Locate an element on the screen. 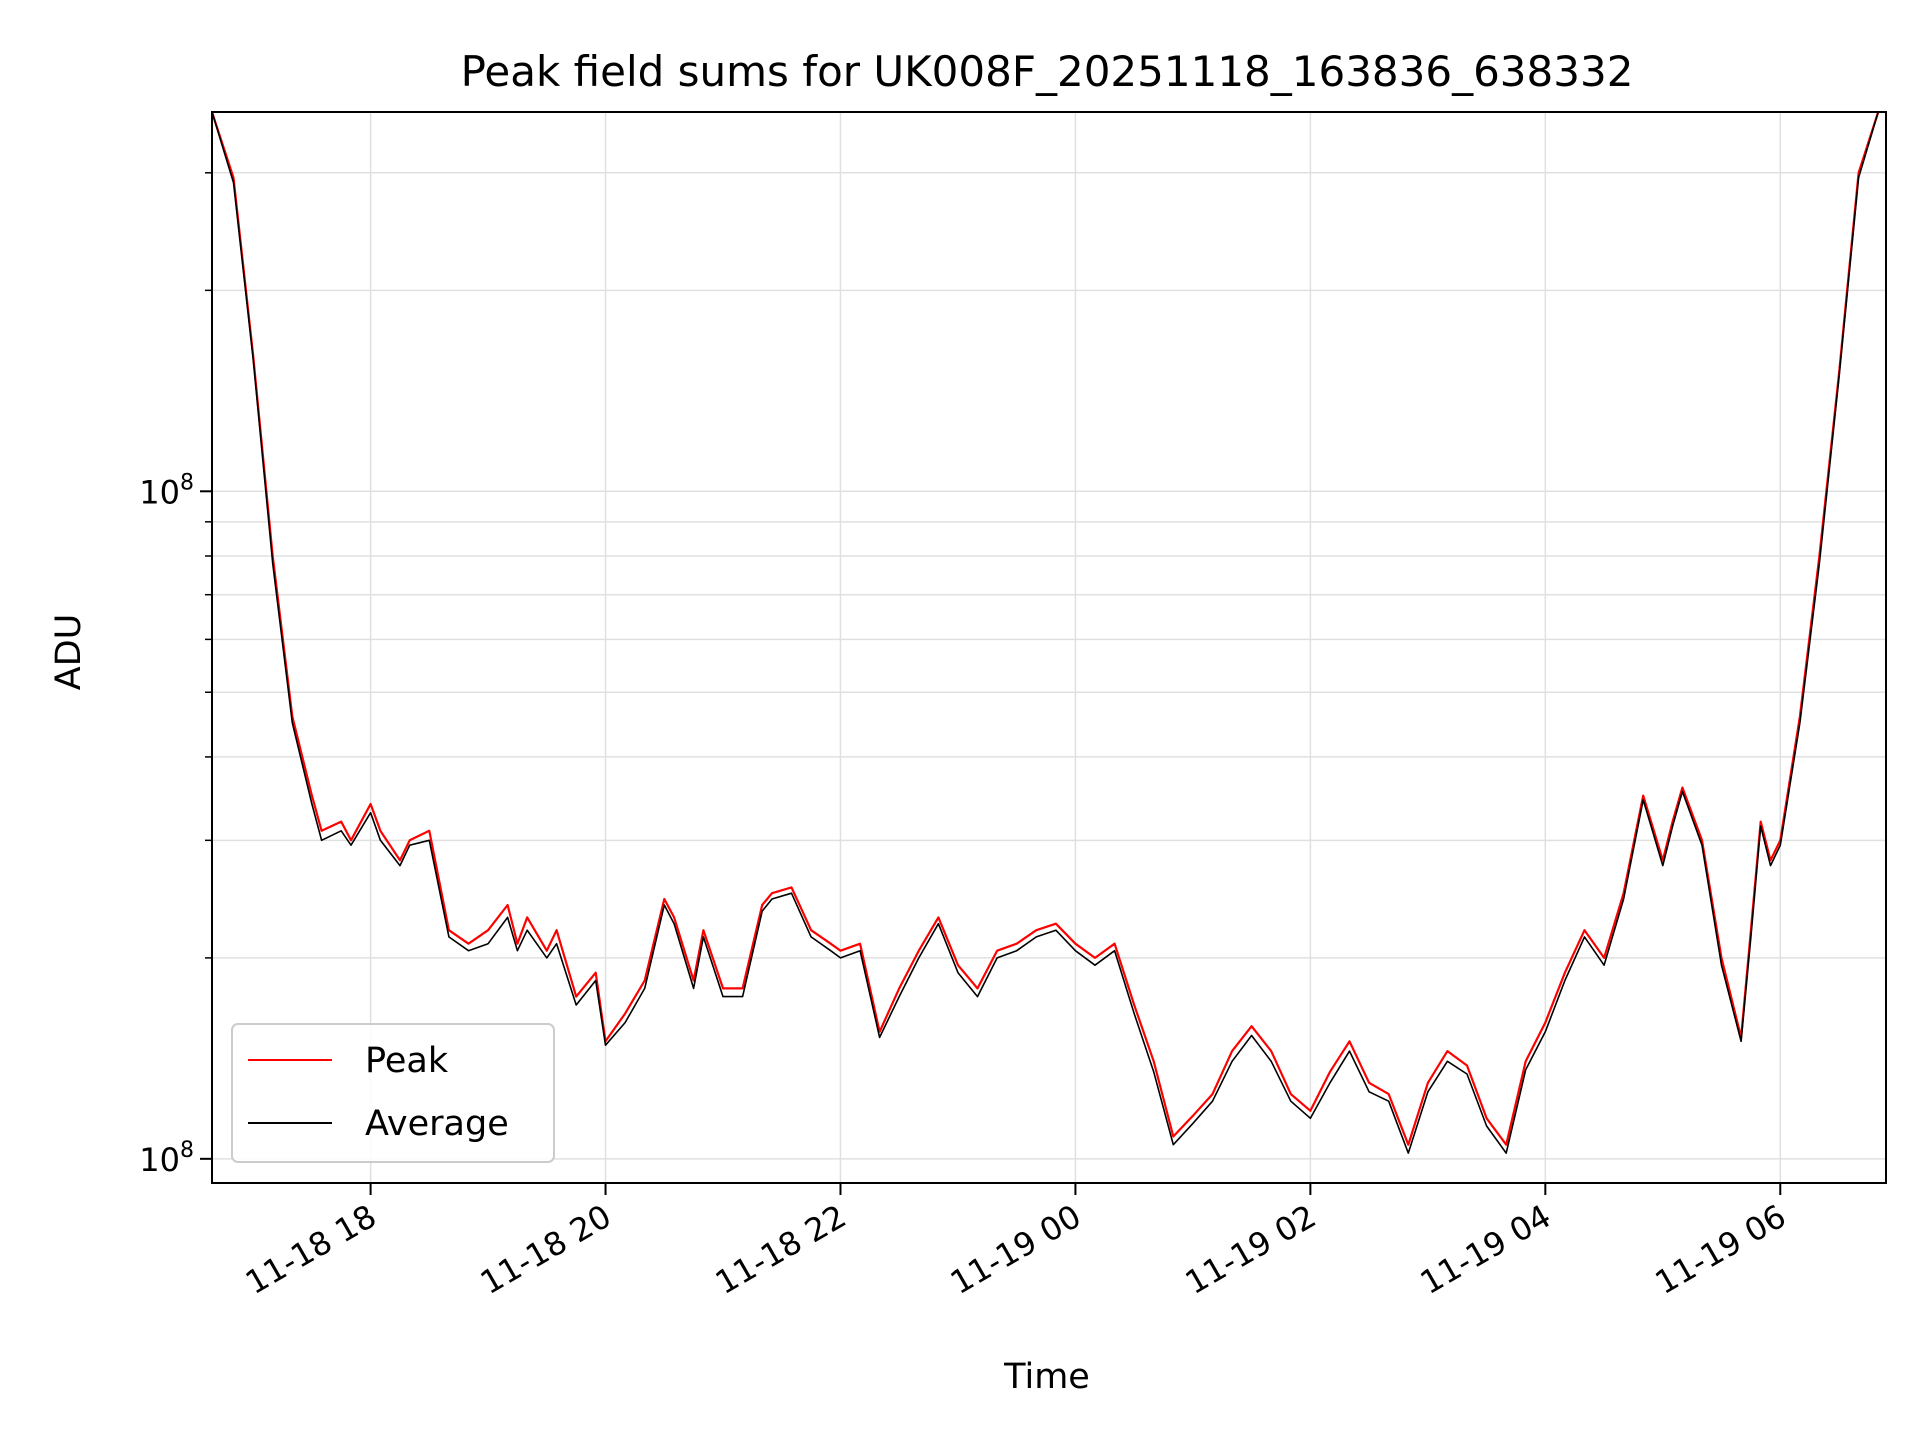 This screenshot has height=1440, width=1920. x-axis-title: Time is located at coordinates (1046, 1377).